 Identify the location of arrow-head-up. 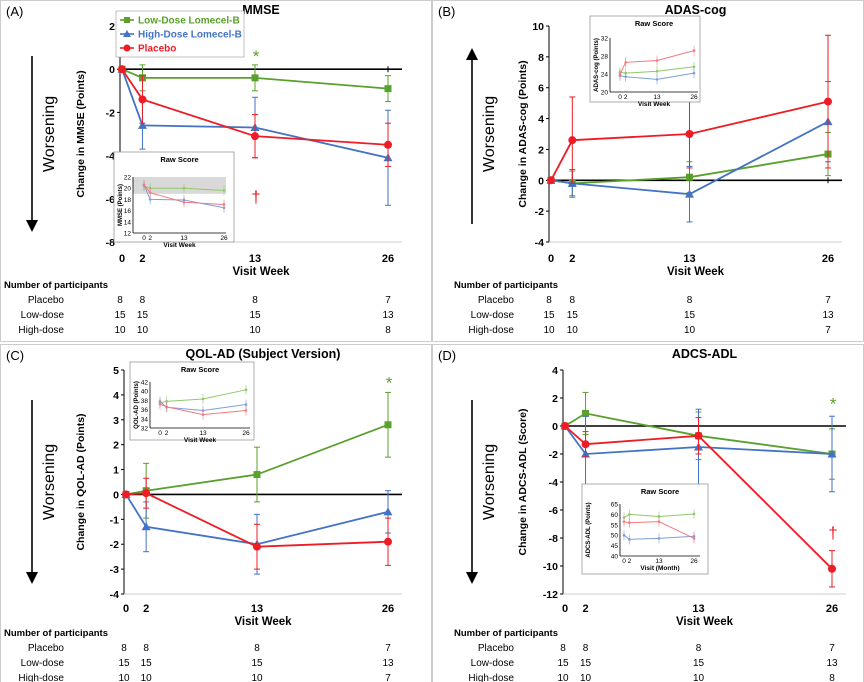
(472, 54).